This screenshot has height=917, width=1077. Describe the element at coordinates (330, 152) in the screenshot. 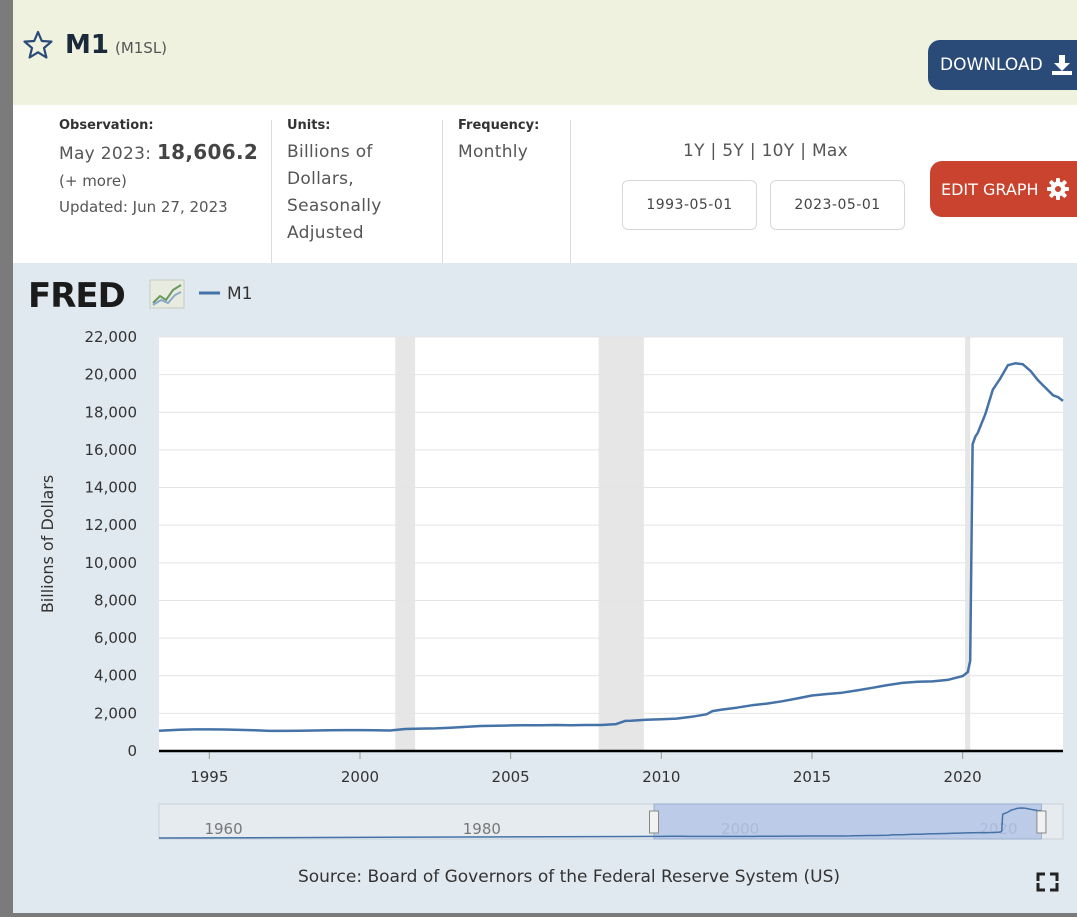

I see `units-line: Billions of` at that location.